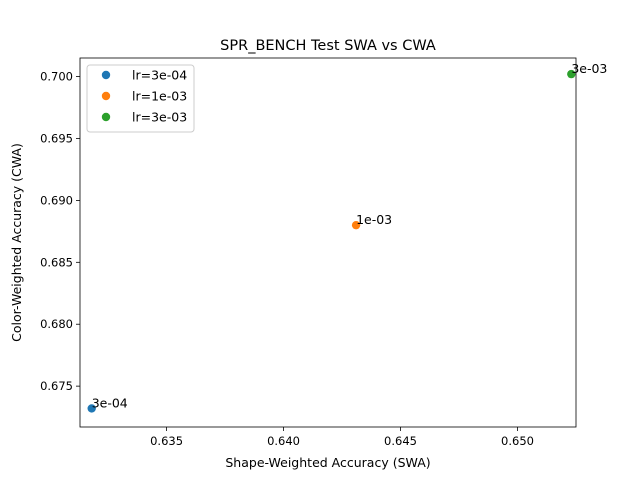 This screenshot has width=640, height=480. I want to click on x-axis-ticks: 0.635 0.640 0.645 0.650, so click(342, 437).